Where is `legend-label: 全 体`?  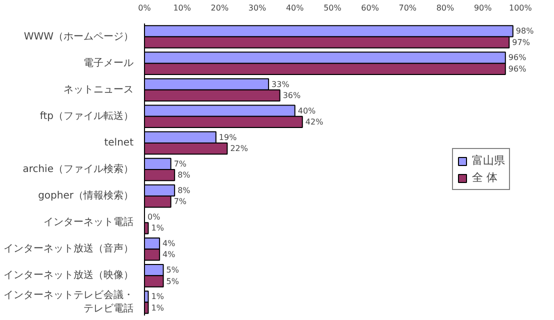
legend-label: 全 体 is located at coordinates (485, 177).